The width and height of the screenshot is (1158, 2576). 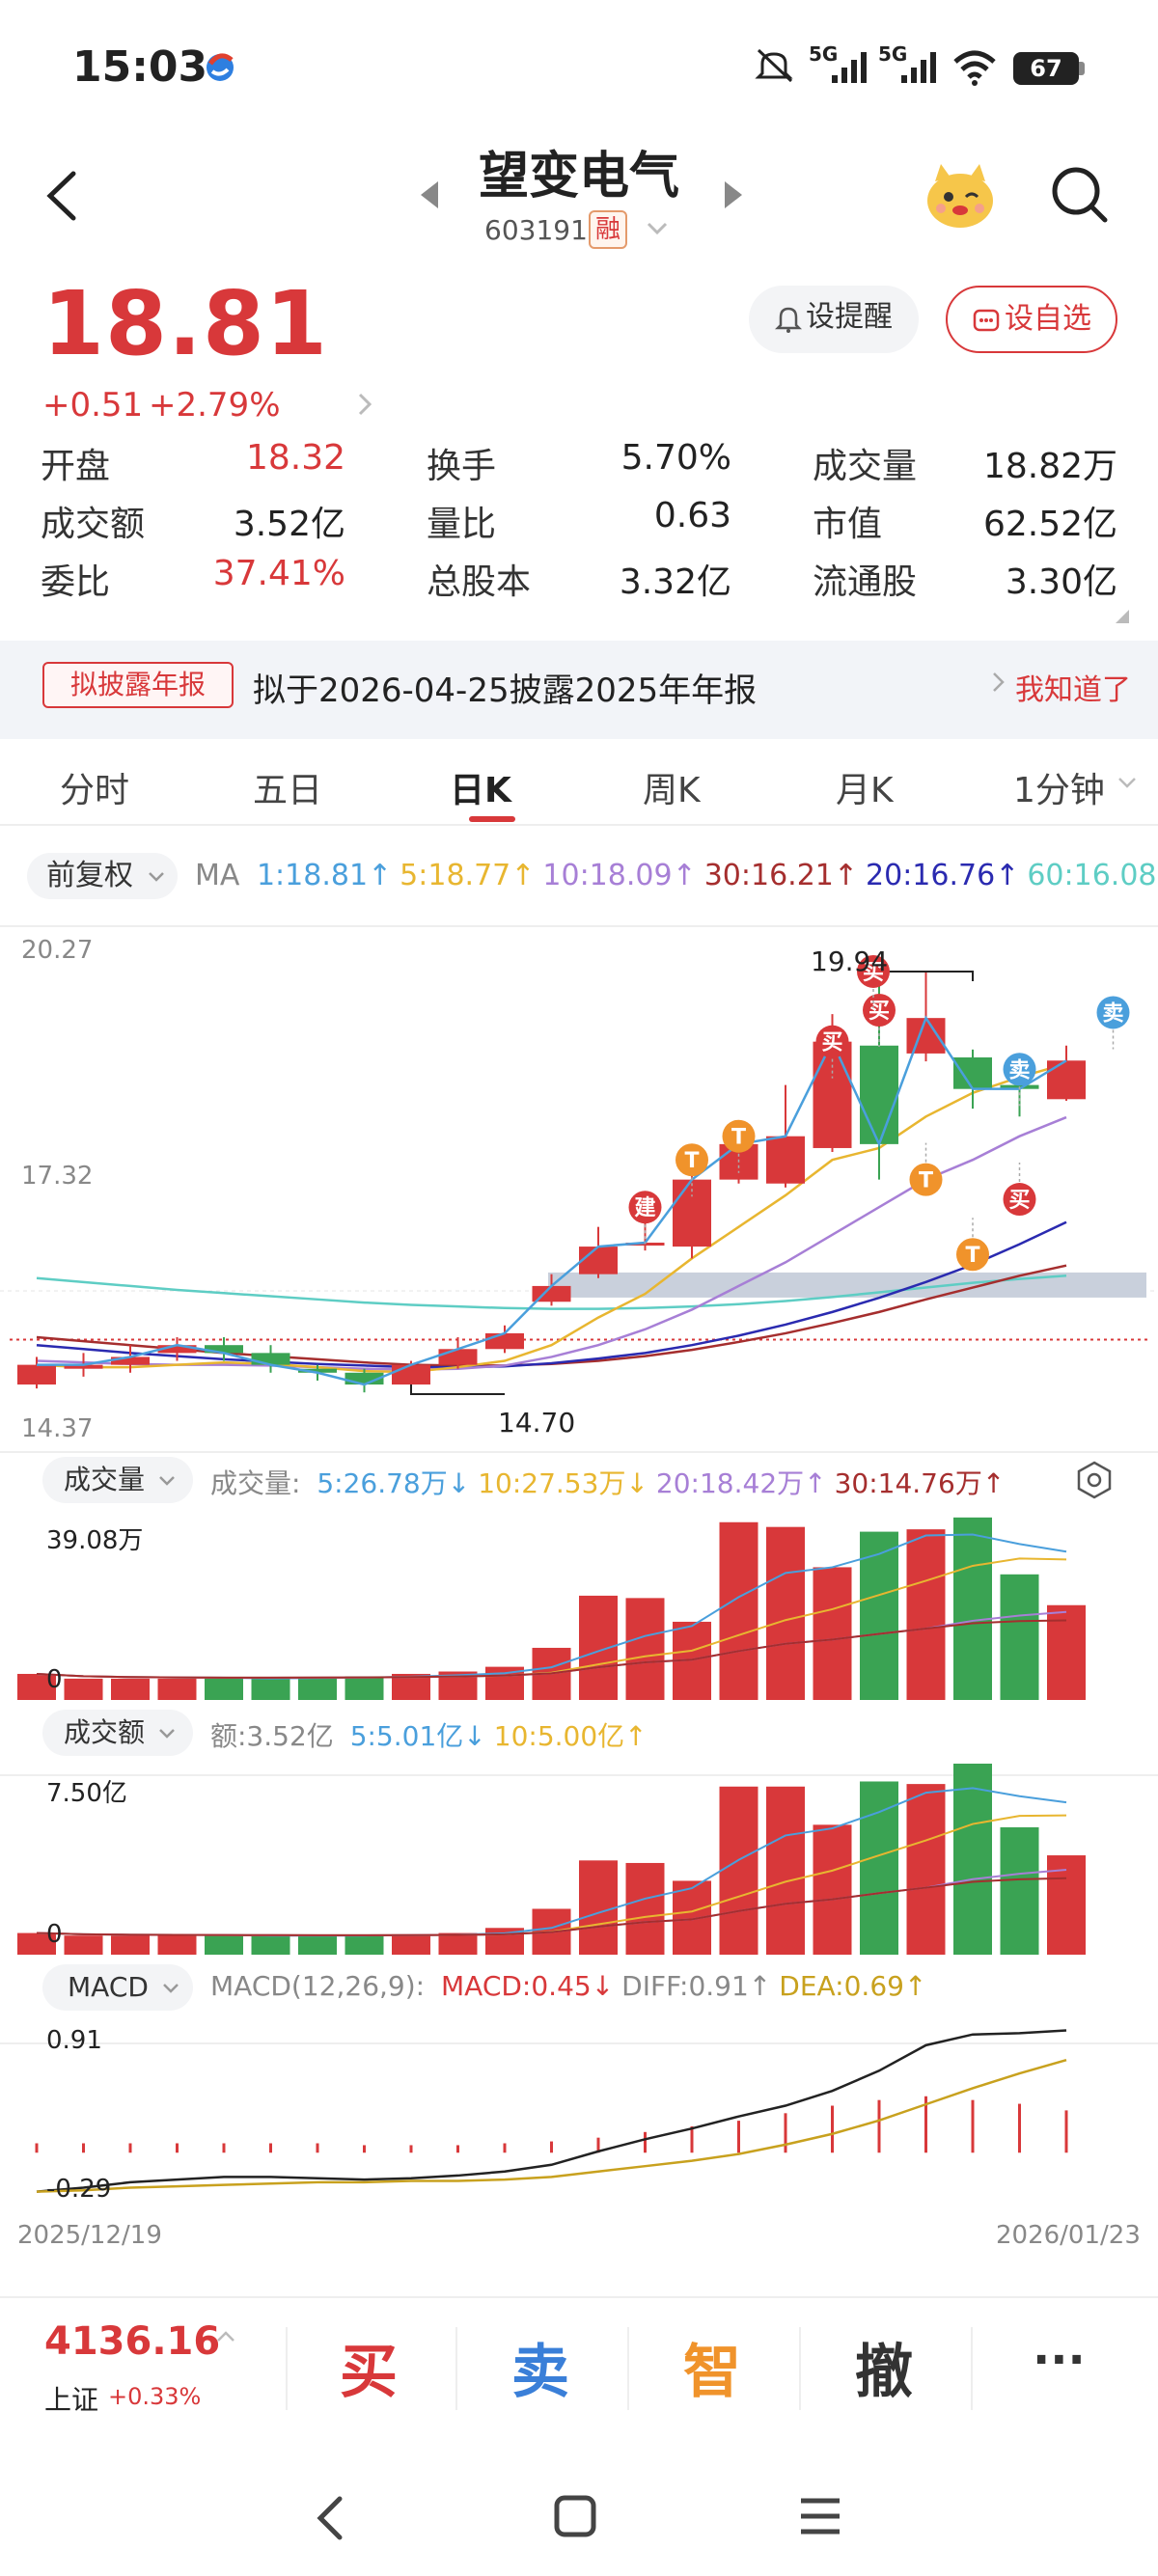 What do you see at coordinates (537, 1423) in the screenshot?
I see `min-price-label: 14.70` at bounding box center [537, 1423].